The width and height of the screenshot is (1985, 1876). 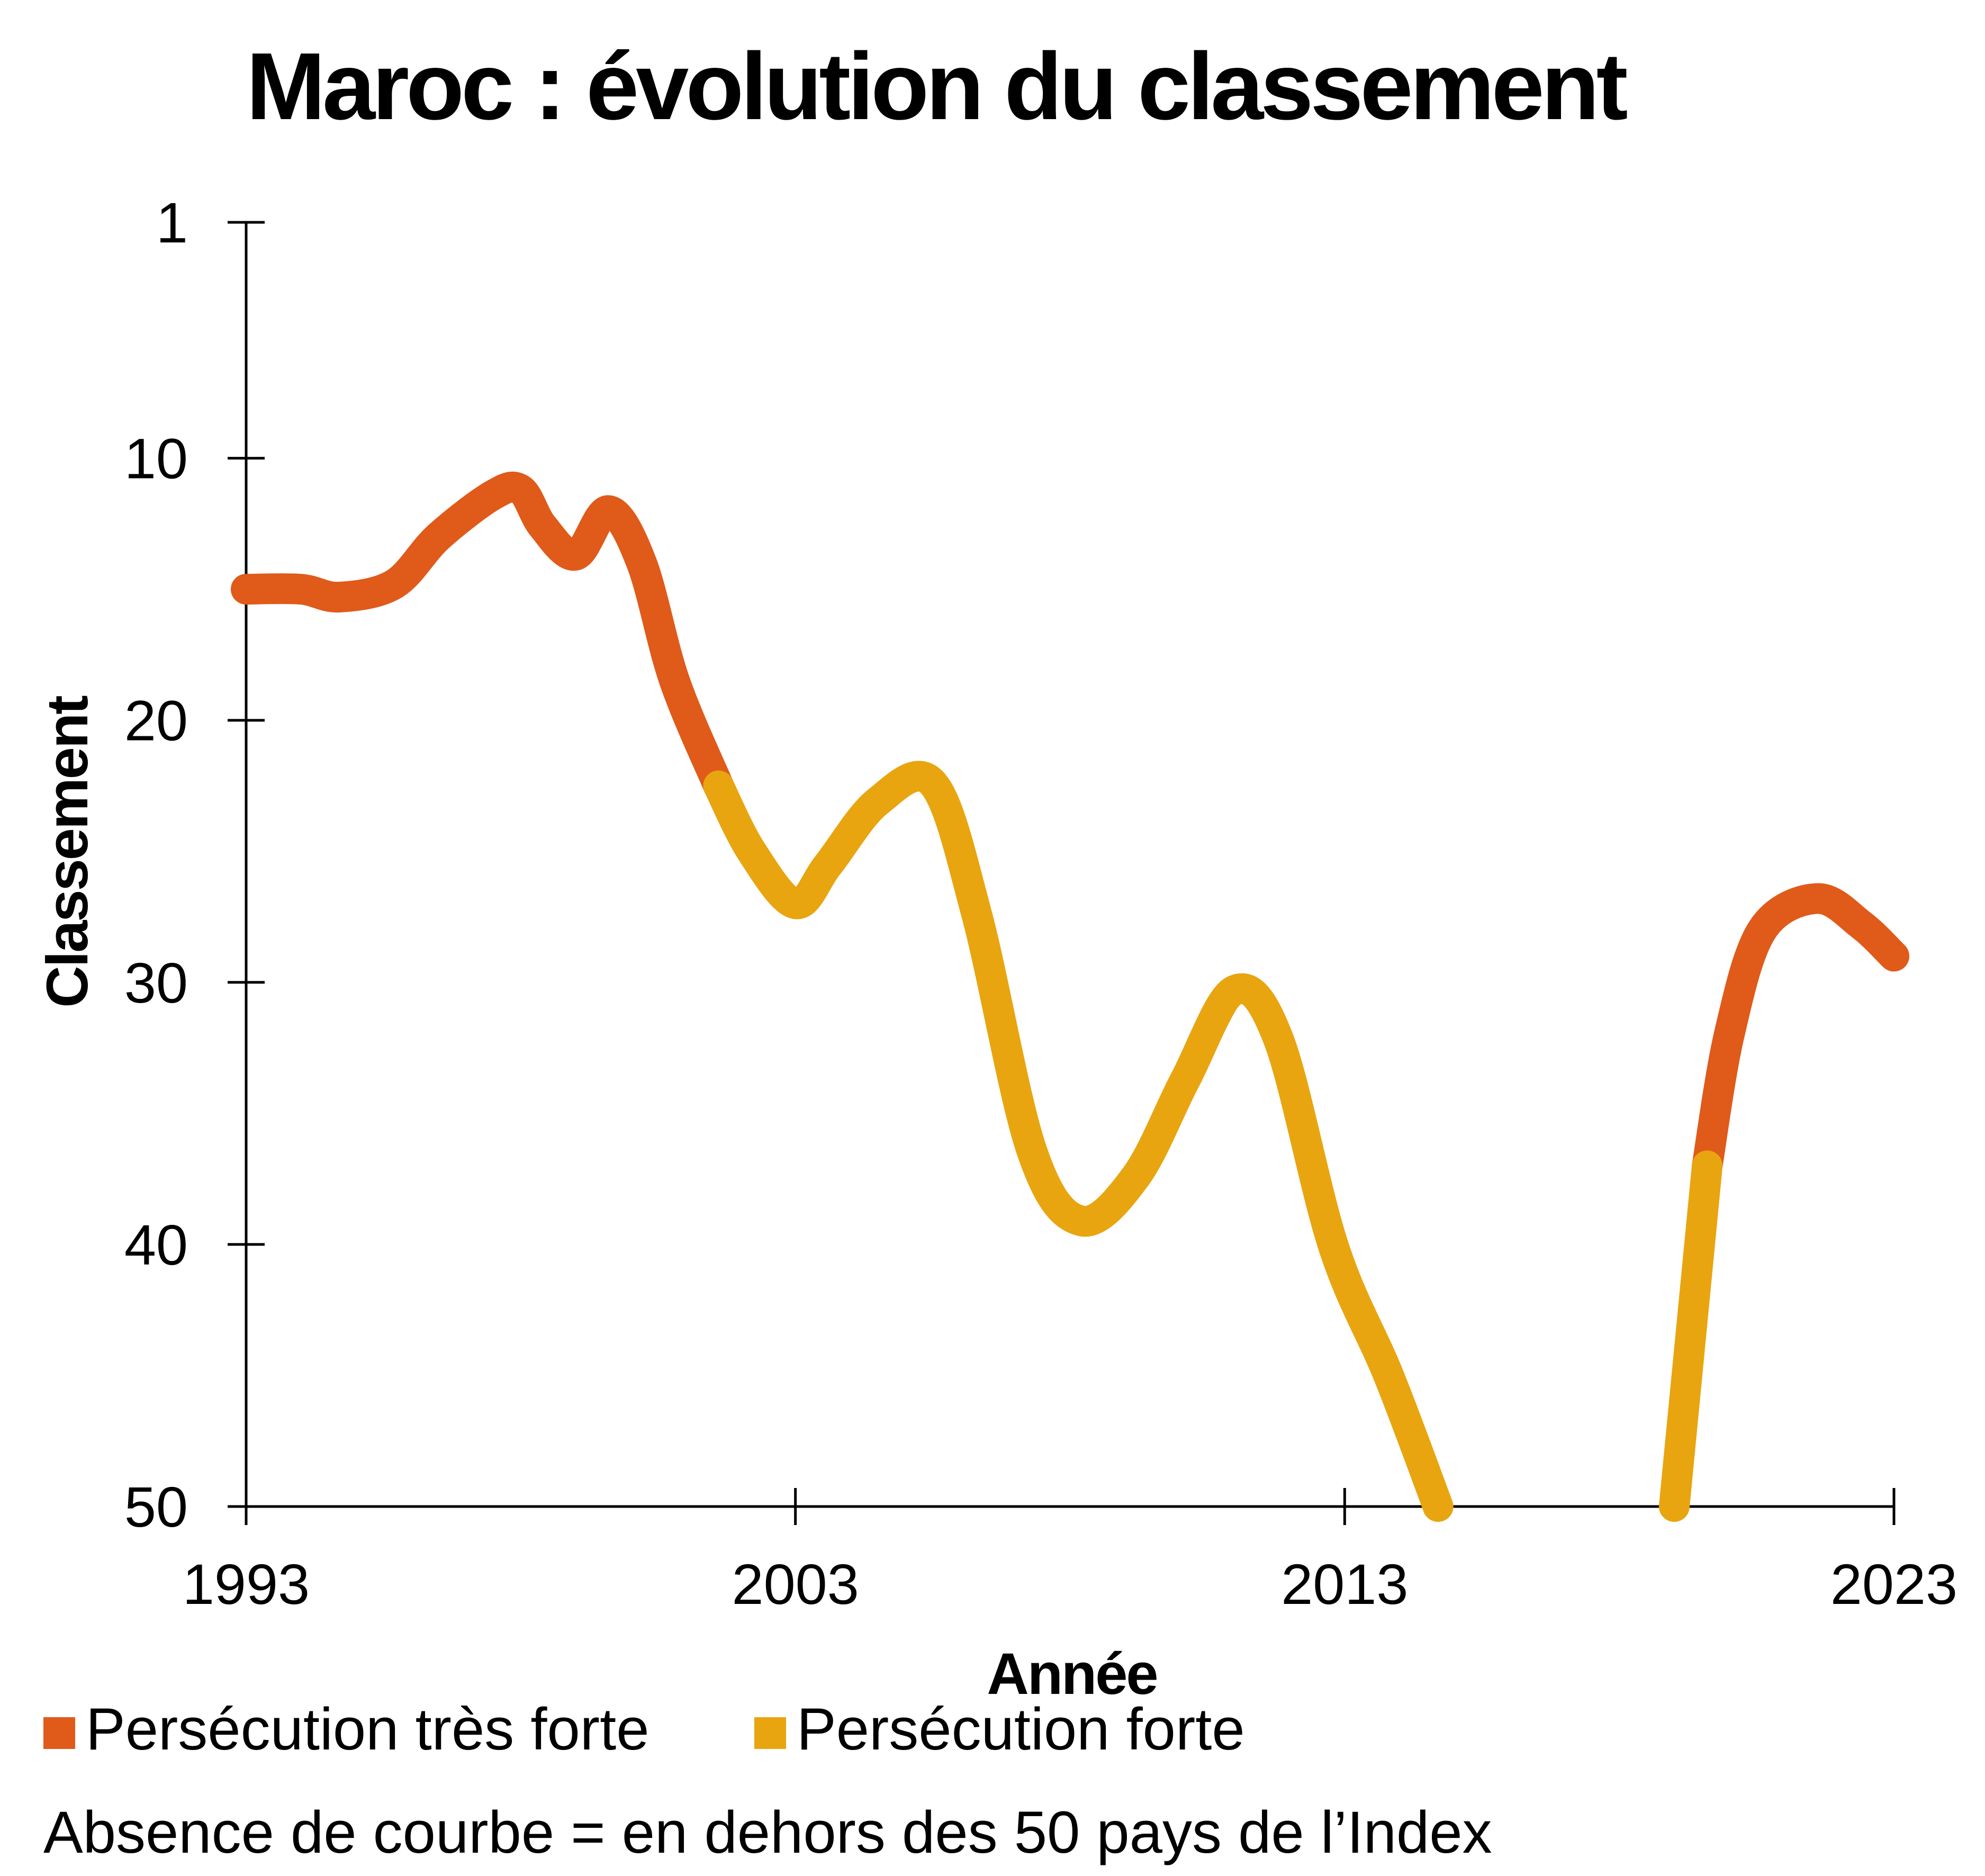 What do you see at coordinates (1072, 1675) in the screenshot?
I see `x-axis-title: Année` at bounding box center [1072, 1675].